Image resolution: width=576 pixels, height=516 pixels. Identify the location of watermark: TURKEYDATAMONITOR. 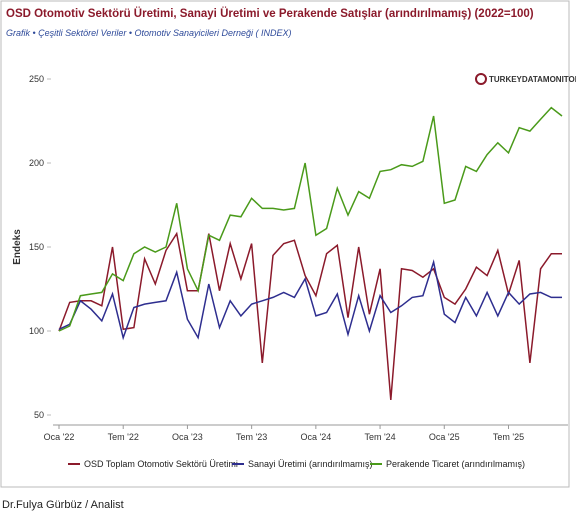
(532, 79).